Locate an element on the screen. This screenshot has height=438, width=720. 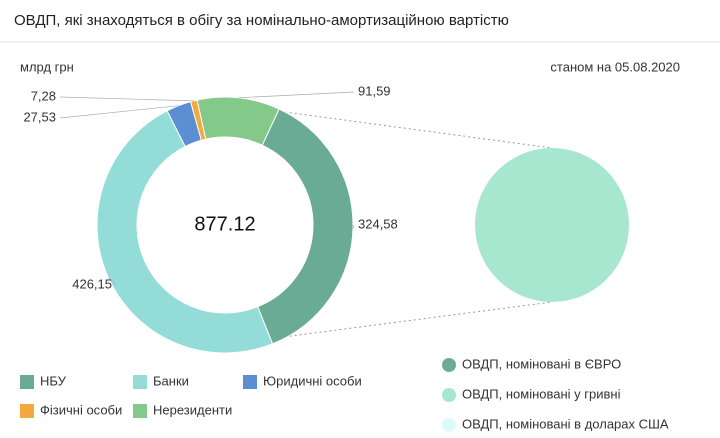
legend-label: Банки is located at coordinates (171, 380).